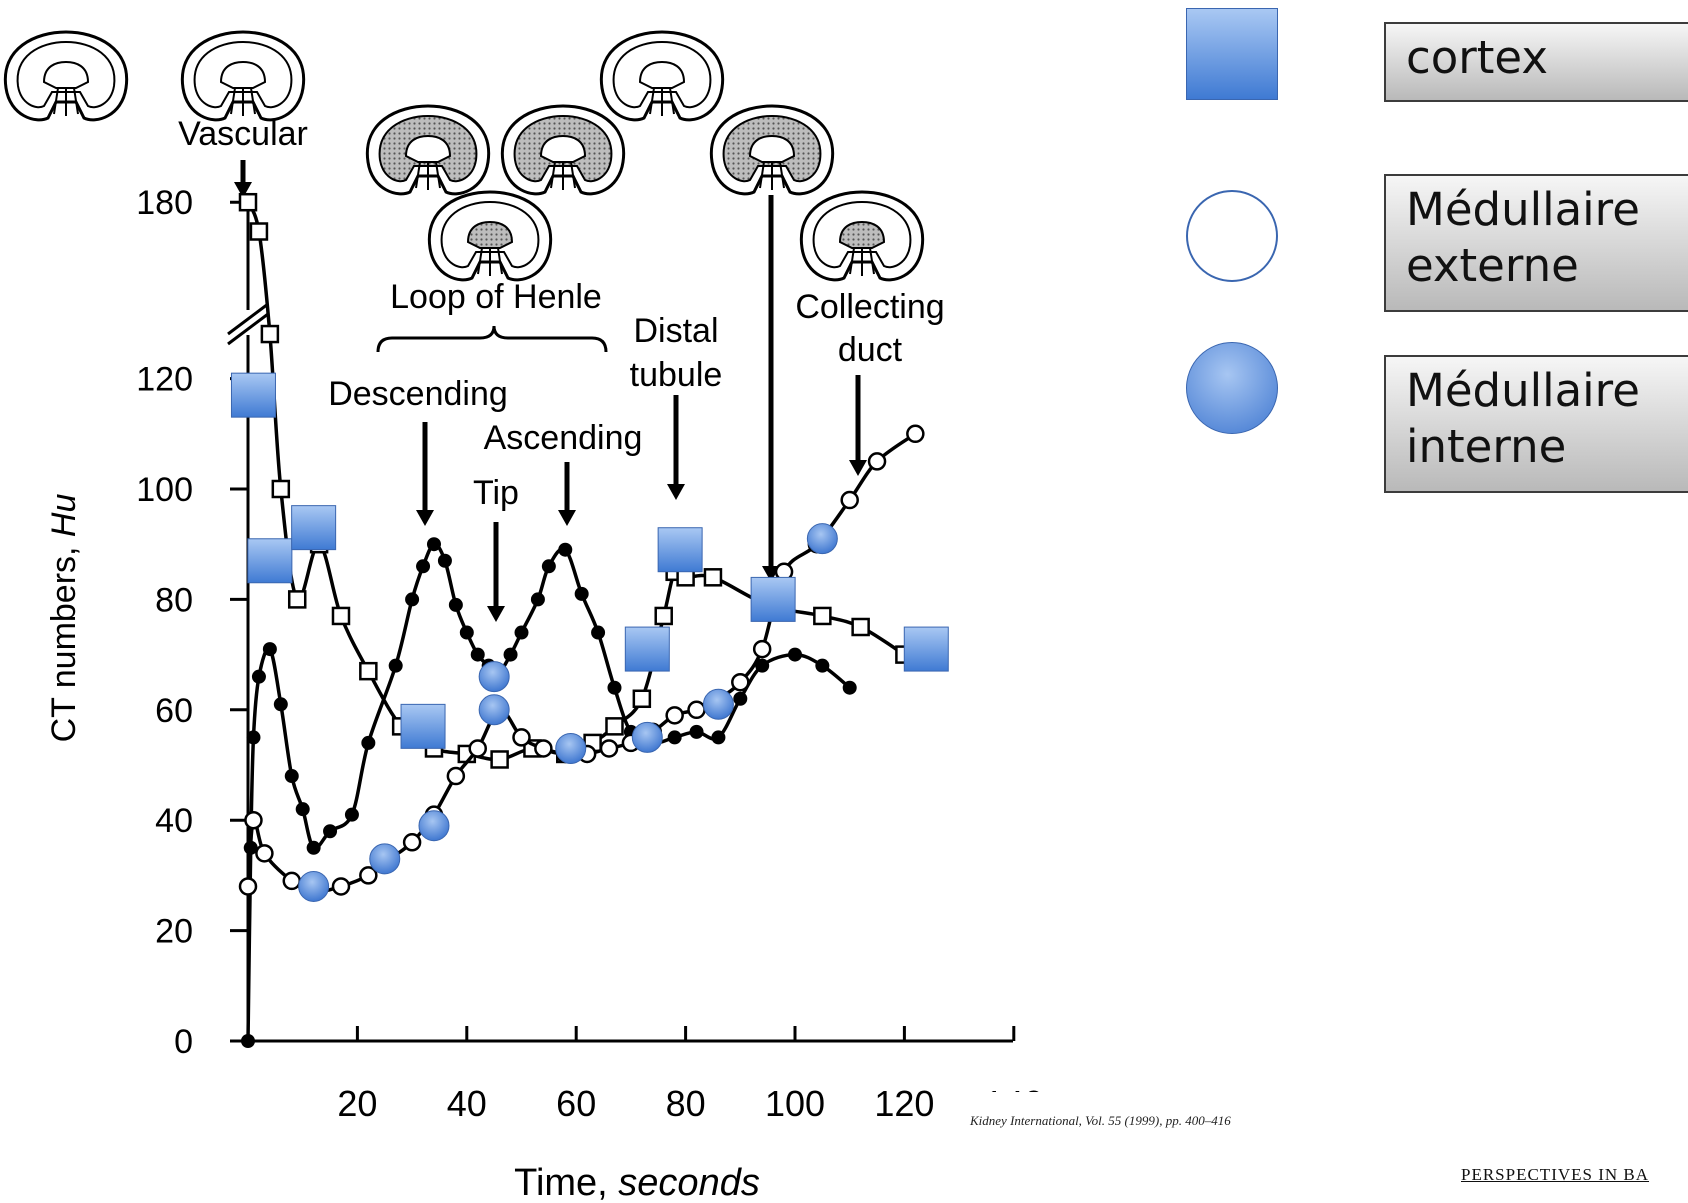  I want to click on y-axis-label: CT numbers, Hu, so click(64, 618).